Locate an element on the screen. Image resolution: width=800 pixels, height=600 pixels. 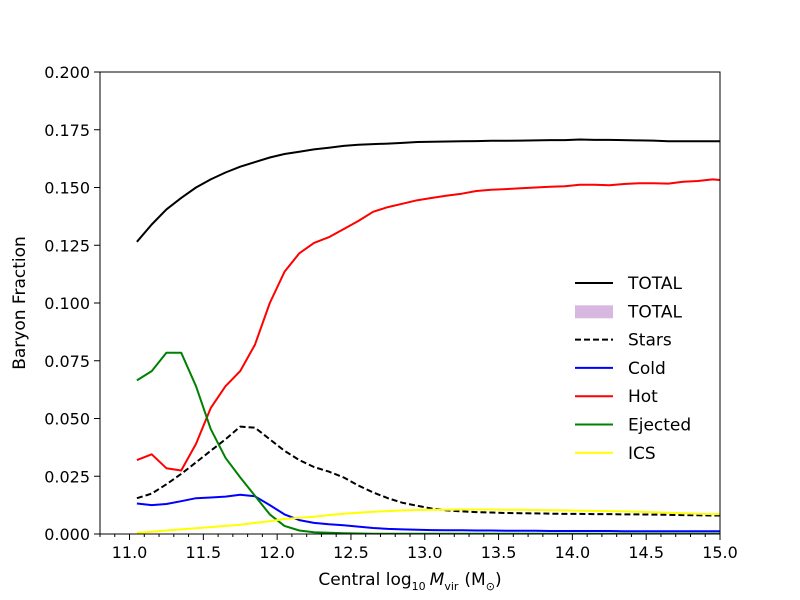
x-tick-label: 14.5 is located at coordinates (646, 552).